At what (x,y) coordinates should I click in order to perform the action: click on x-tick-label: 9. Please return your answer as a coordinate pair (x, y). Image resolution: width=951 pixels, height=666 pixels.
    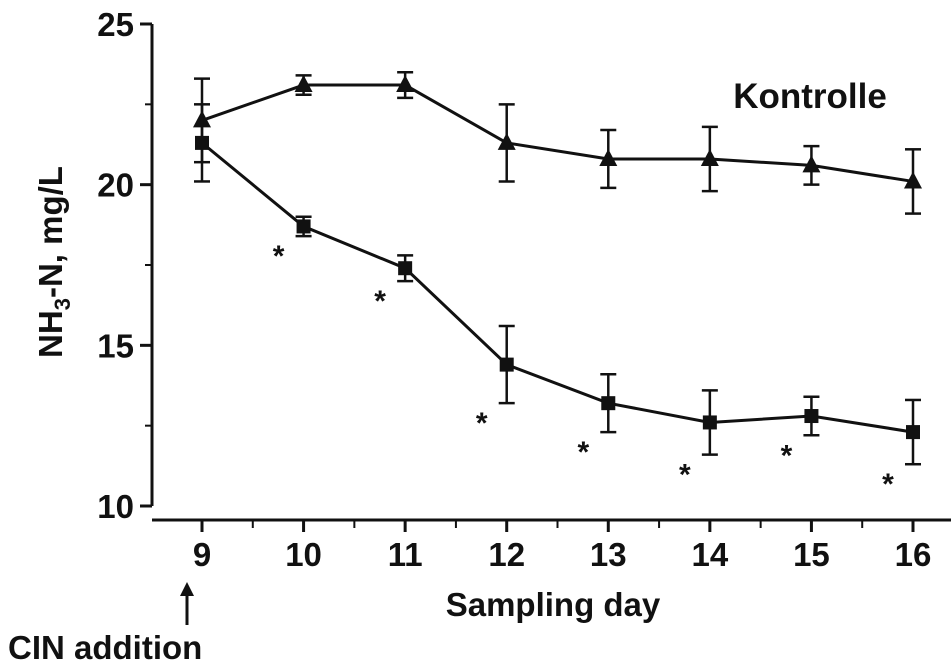
    Looking at the image, I should click on (202, 554).